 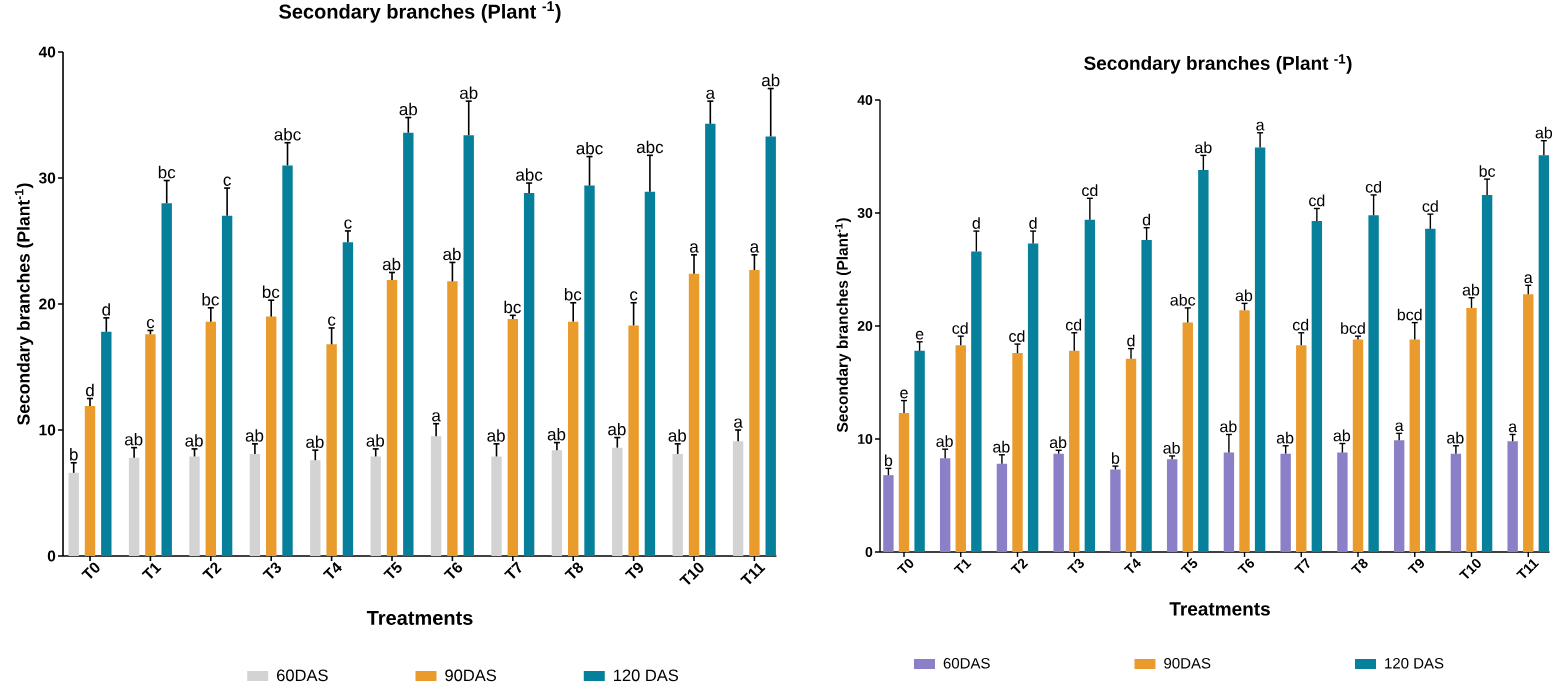 What do you see at coordinates (1469, 568) in the screenshot?
I see `x-tick-label: T10` at bounding box center [1469, 568].